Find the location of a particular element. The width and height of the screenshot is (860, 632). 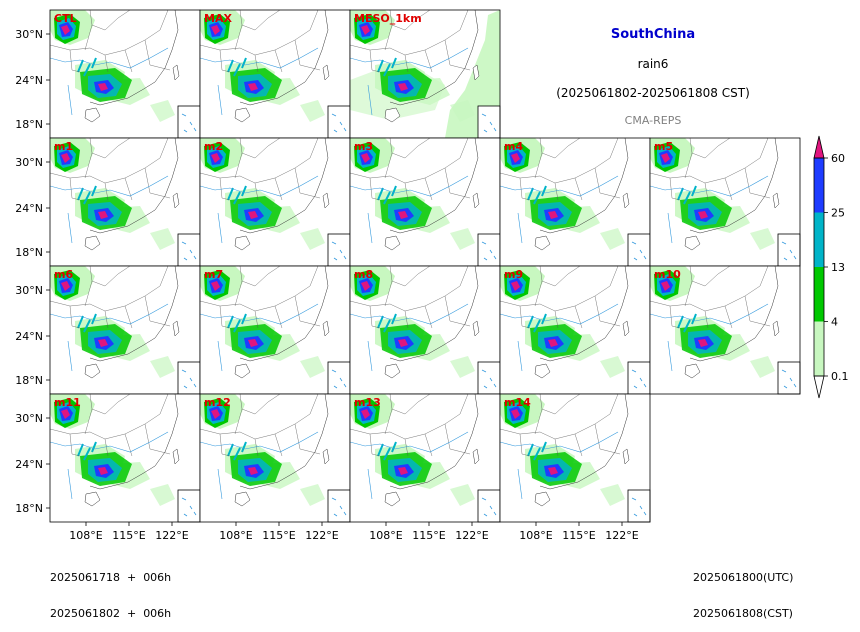

map-panel-m13: m13 is located at coordinates (425, 458).